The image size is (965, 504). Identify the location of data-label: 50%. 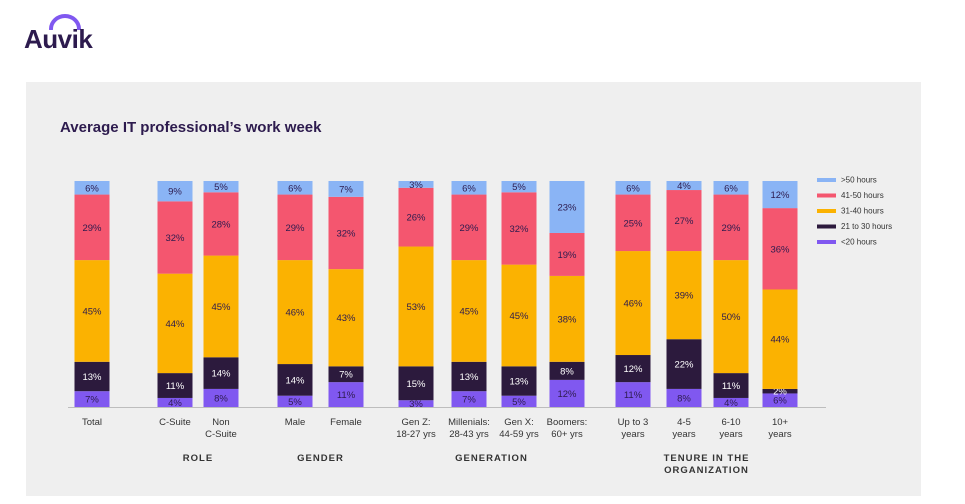
(731, 317).